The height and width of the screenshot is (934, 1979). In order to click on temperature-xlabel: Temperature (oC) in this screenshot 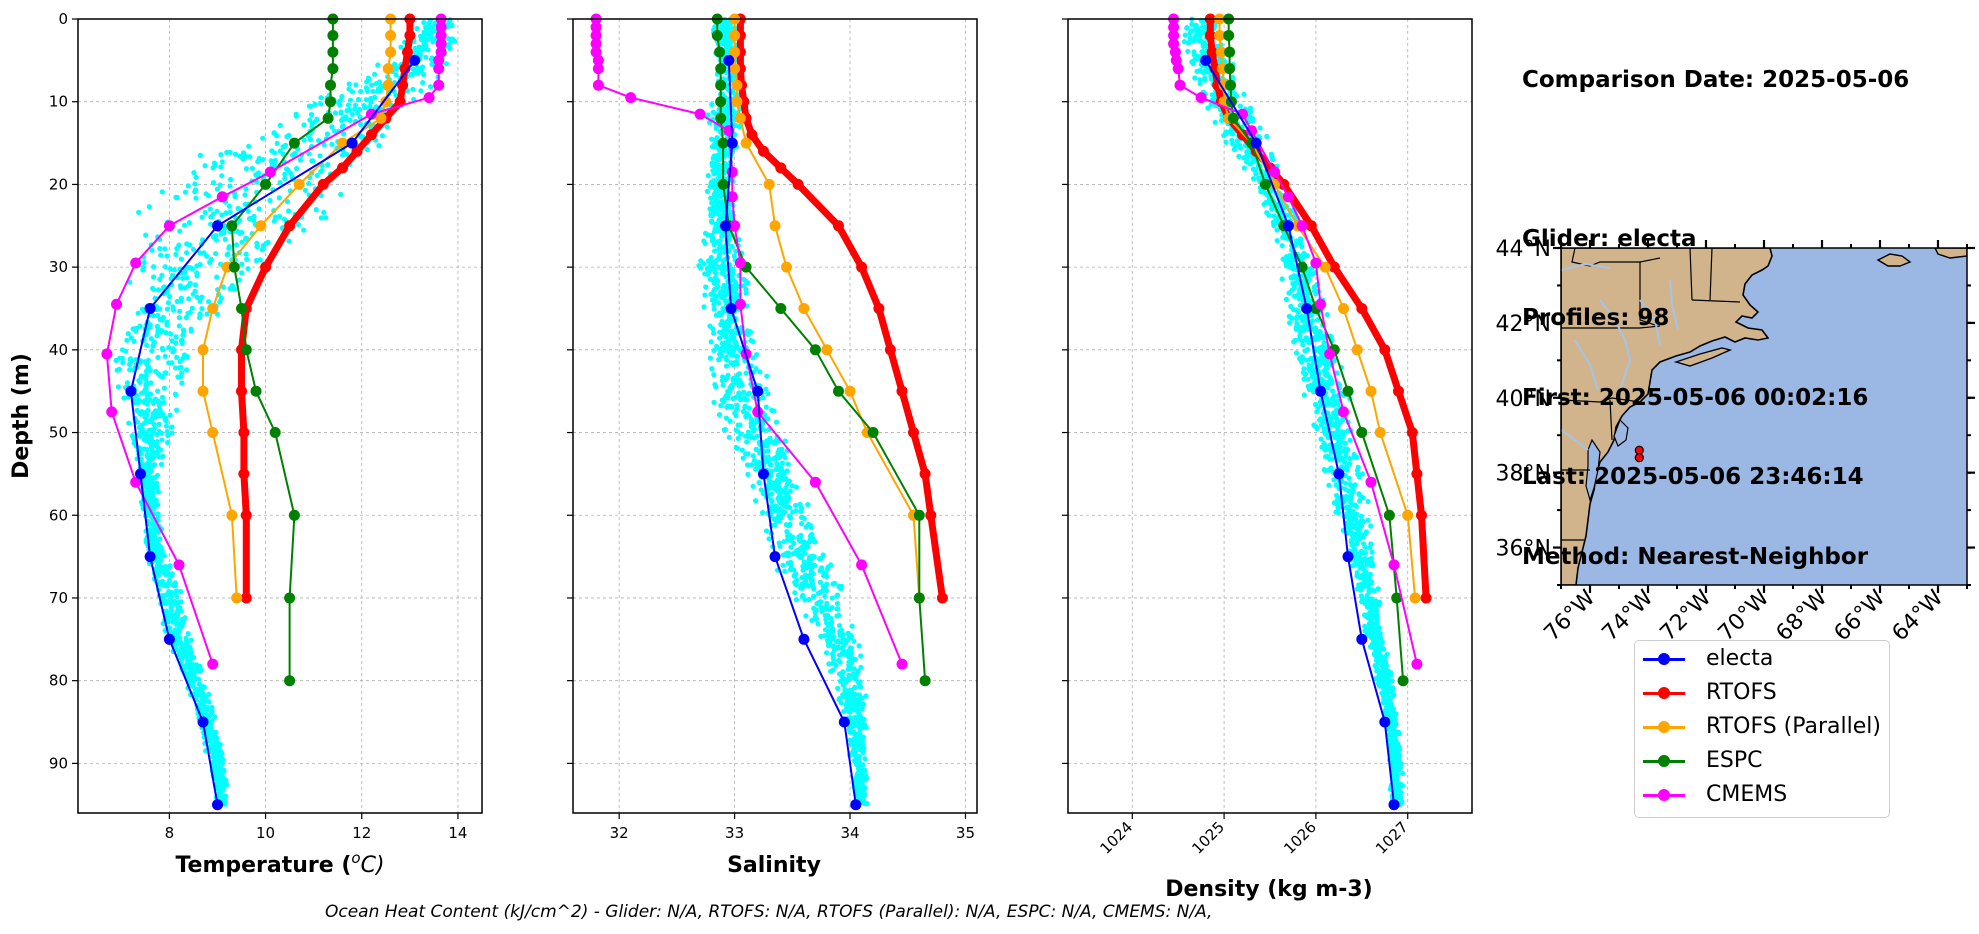, I will do `click(279, 863)`.